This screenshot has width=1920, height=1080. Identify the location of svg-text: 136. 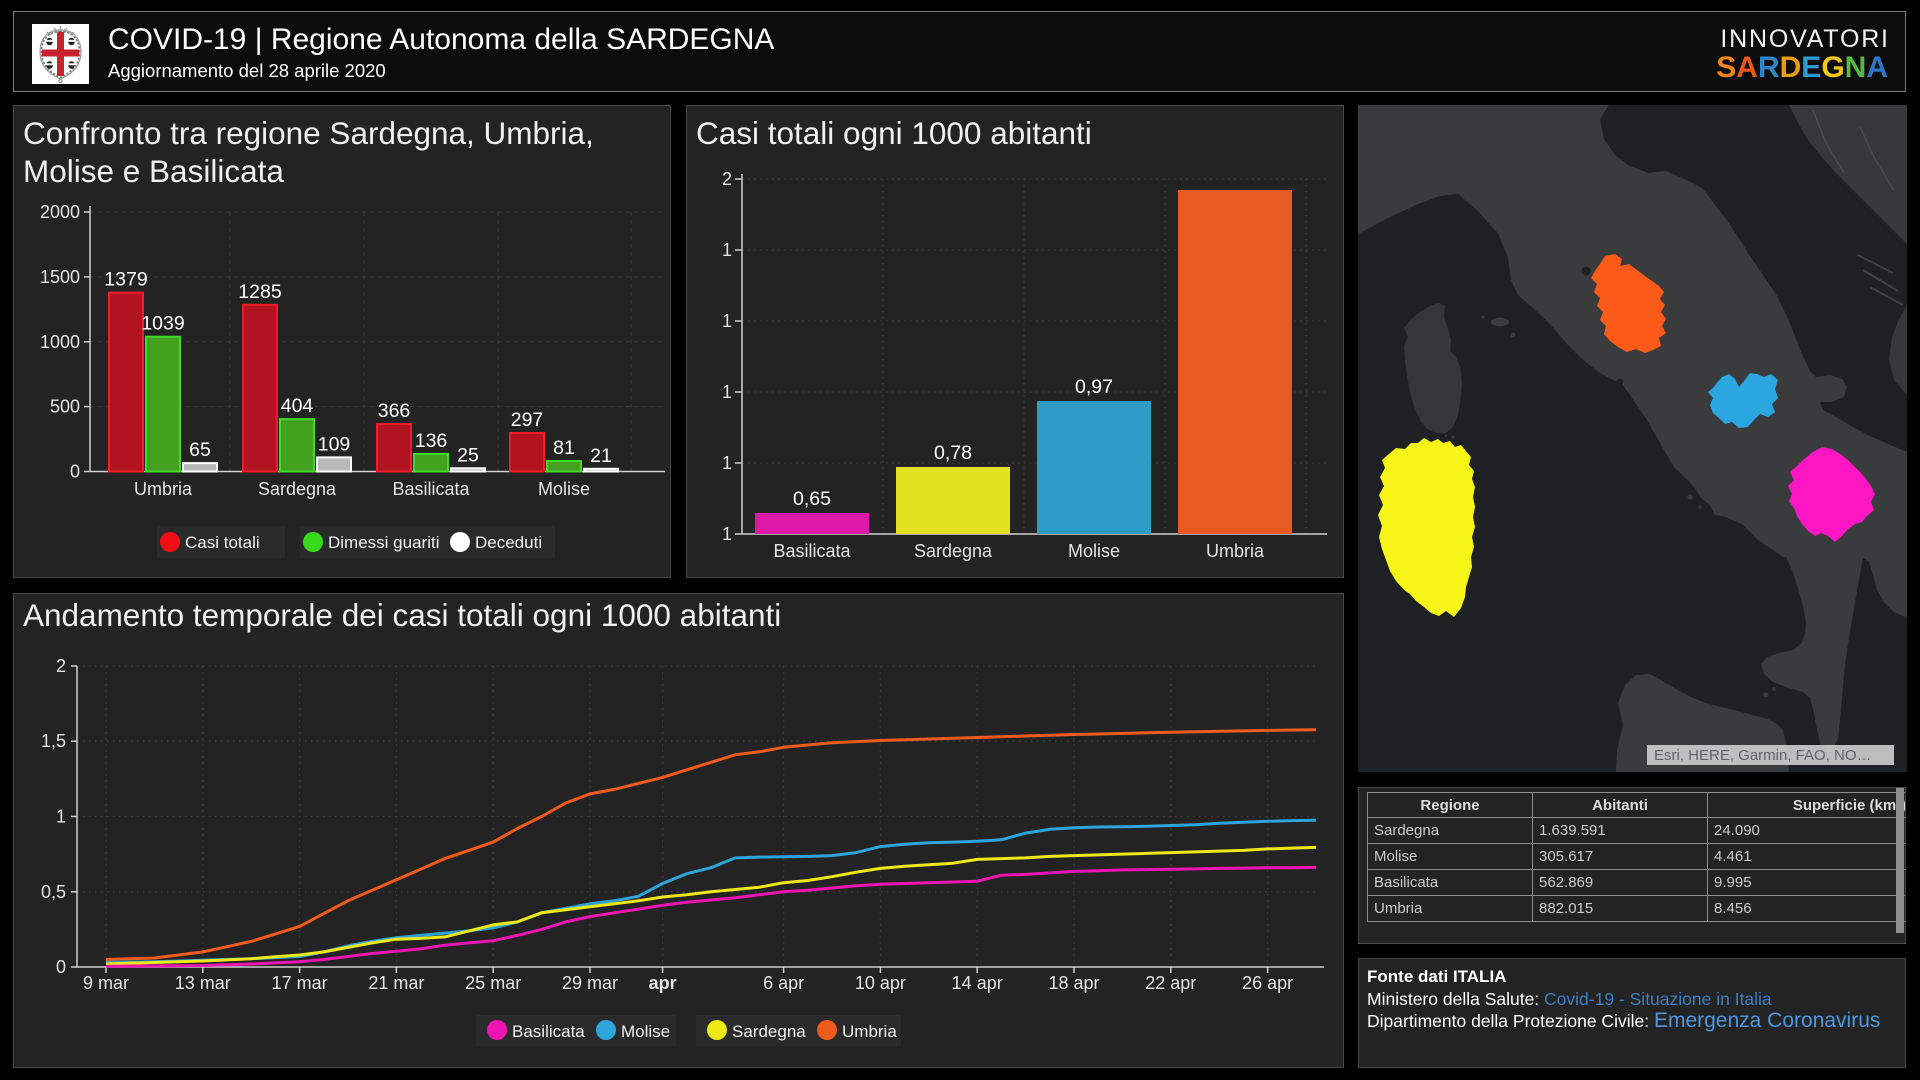
(431, 441).